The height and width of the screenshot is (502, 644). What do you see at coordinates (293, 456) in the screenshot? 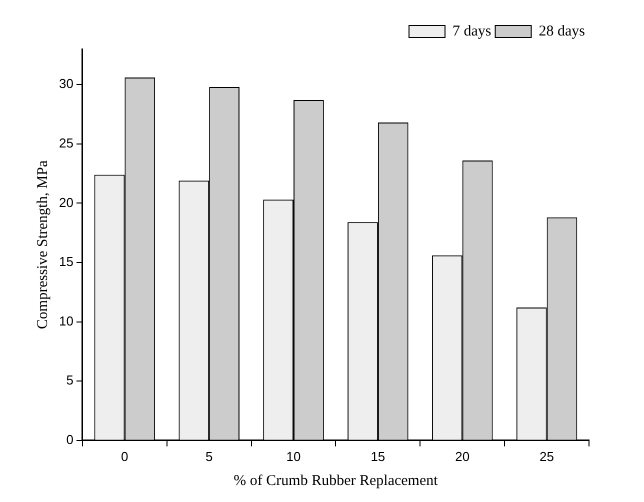
I see `x-tick-label: 10` at bounding box center [293, 456].